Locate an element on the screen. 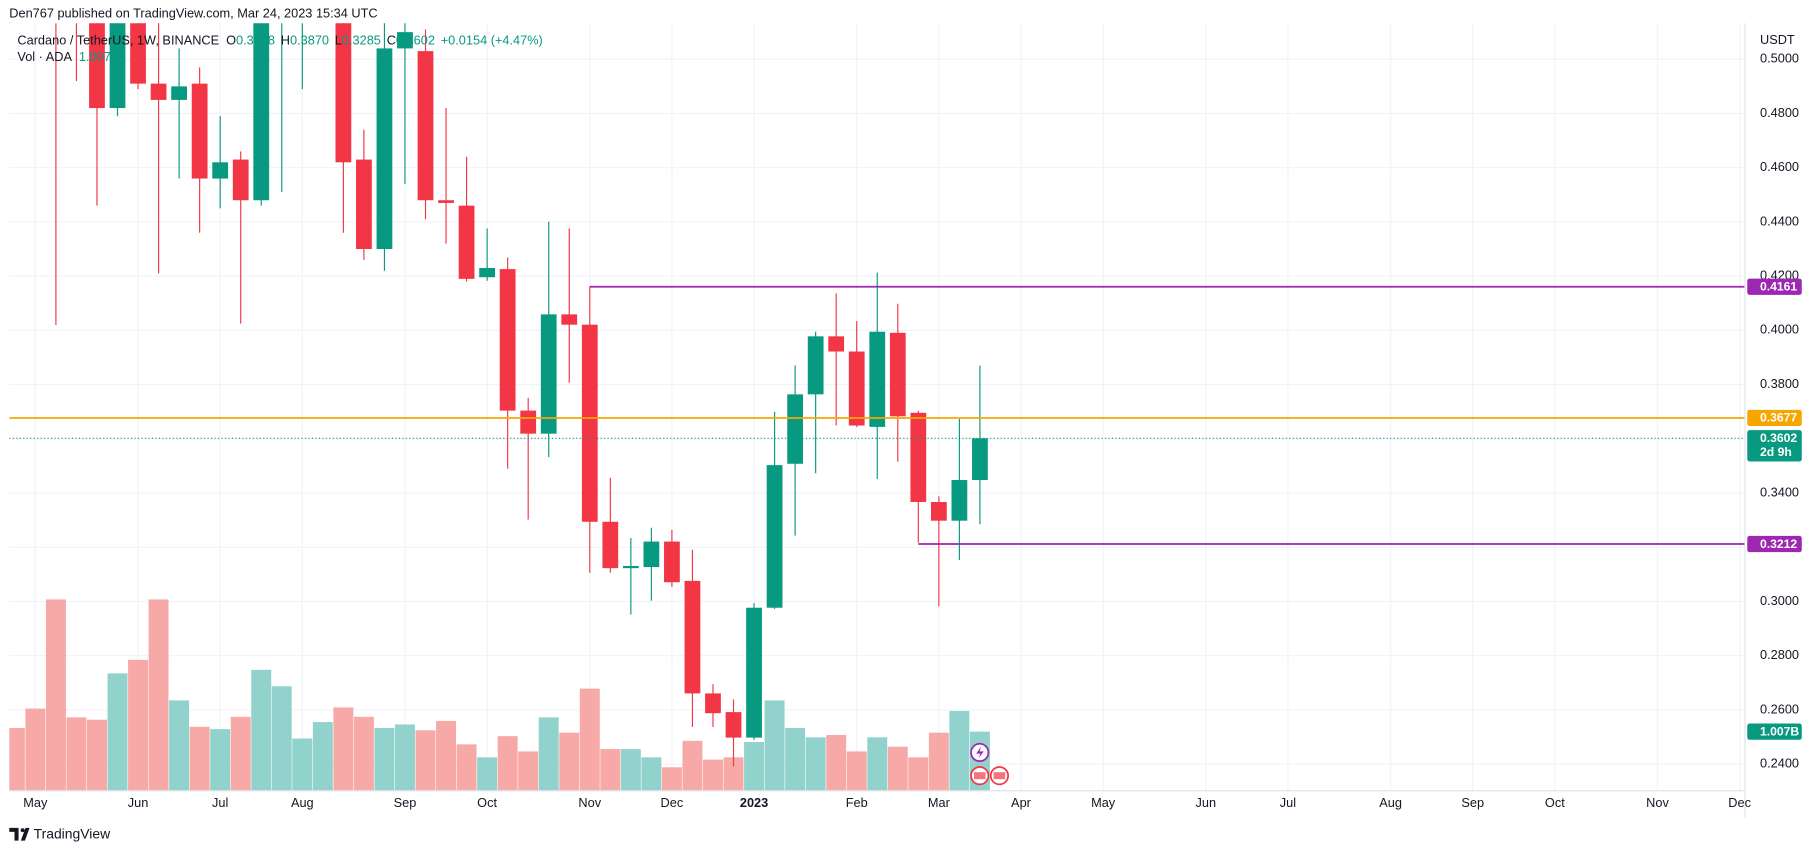 This screenshot has height=853, width=1818. legend-key: C is located at coordinates (391, 40).